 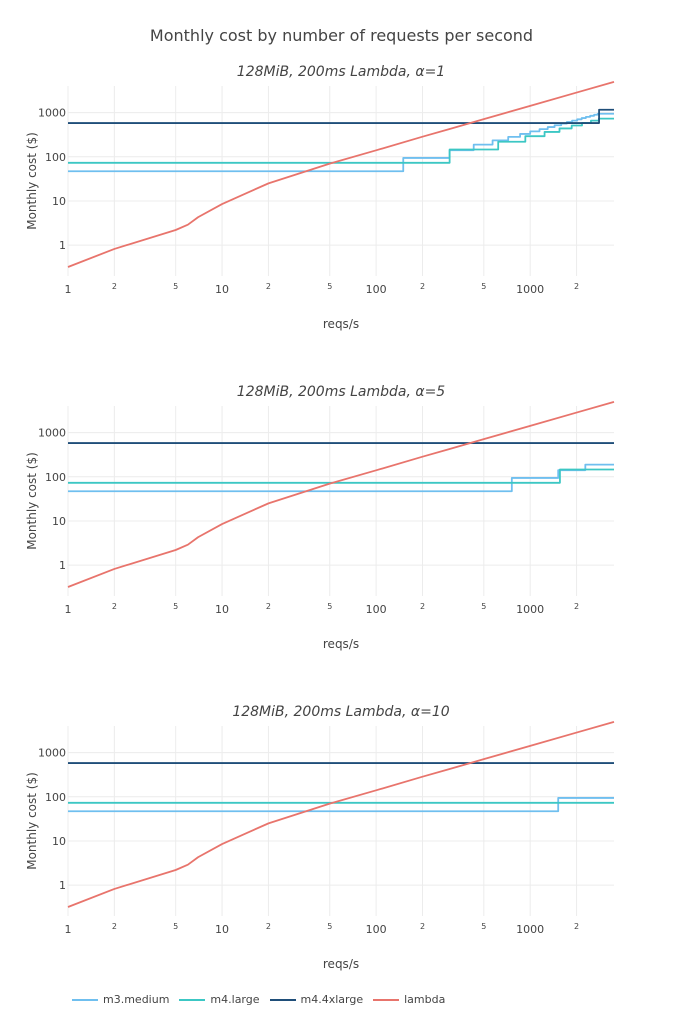 I want to click on legend-item-m4-large: m4.large, so click(x=219, y=999).